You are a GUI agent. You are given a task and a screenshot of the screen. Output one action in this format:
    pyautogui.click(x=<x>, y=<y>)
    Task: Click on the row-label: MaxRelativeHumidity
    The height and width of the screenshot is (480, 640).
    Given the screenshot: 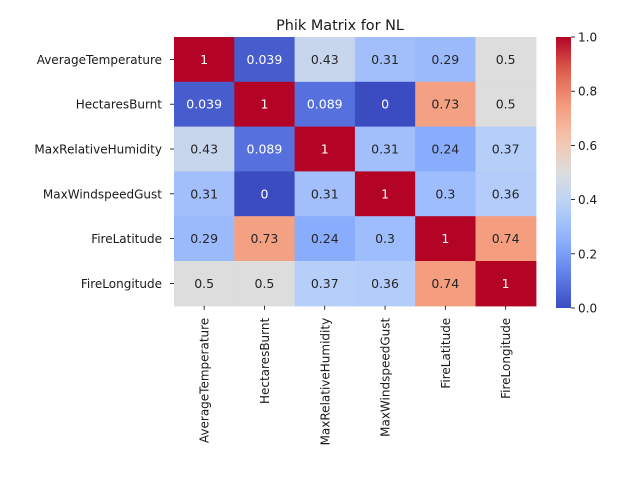 What is the action you would take?
    pyautogui.click(x=98, y=150)
    